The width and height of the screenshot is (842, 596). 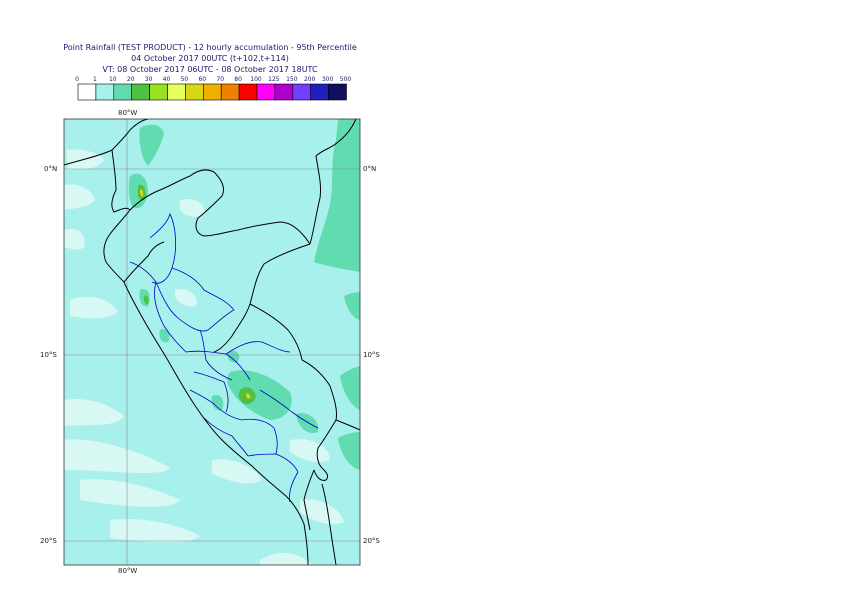 I want to click on peak-rain-spots, so click(x=195, y=294).